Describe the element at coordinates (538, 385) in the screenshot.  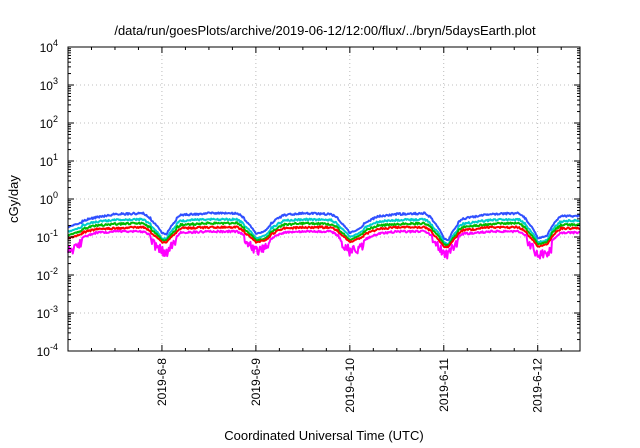
I see `x-tick-label: 2019-6-12` at that location.